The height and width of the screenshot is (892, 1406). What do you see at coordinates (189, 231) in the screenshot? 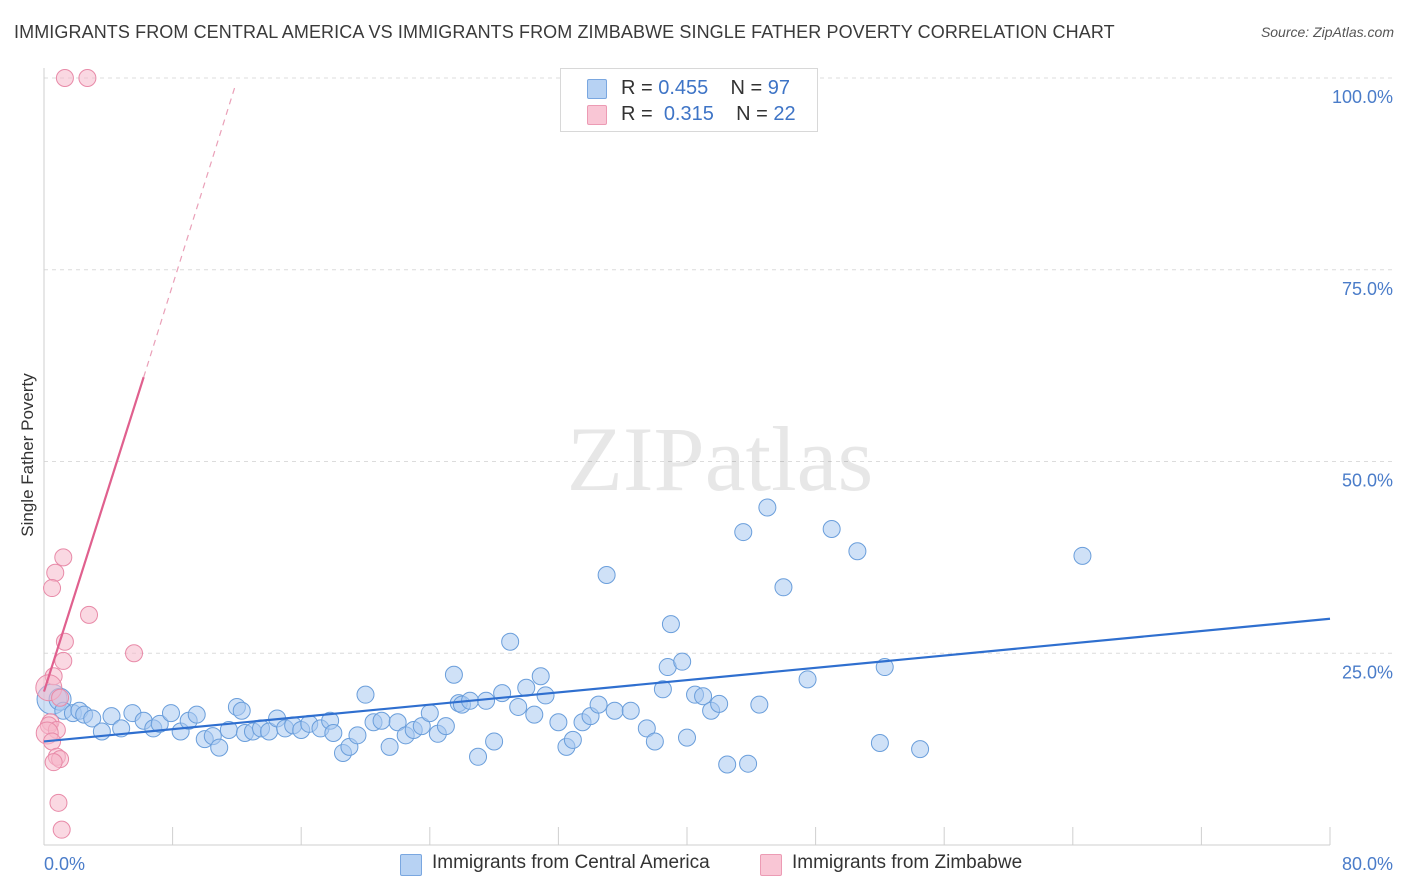
I see `trend-line-extension` at bounding box center [189, 231].